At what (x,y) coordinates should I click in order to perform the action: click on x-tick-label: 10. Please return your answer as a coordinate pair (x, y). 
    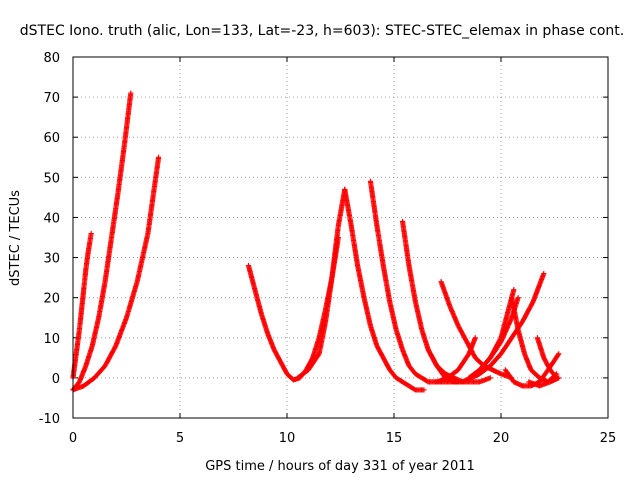
    Looking at the image, I should click on (287, 438).